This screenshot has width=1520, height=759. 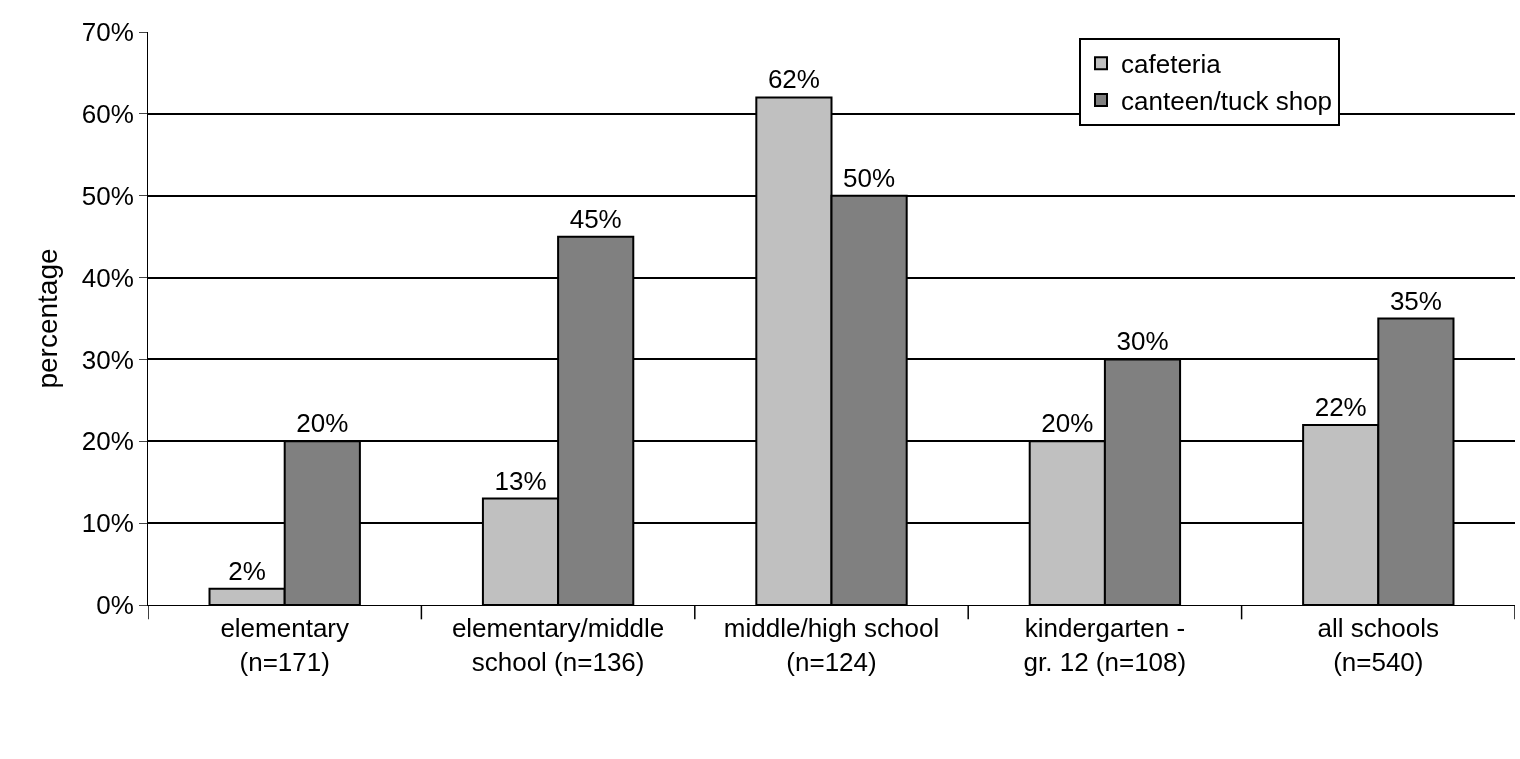 I want to click on x-tick-label: elementary/middle school (n=136), so click(x=558, y=645).